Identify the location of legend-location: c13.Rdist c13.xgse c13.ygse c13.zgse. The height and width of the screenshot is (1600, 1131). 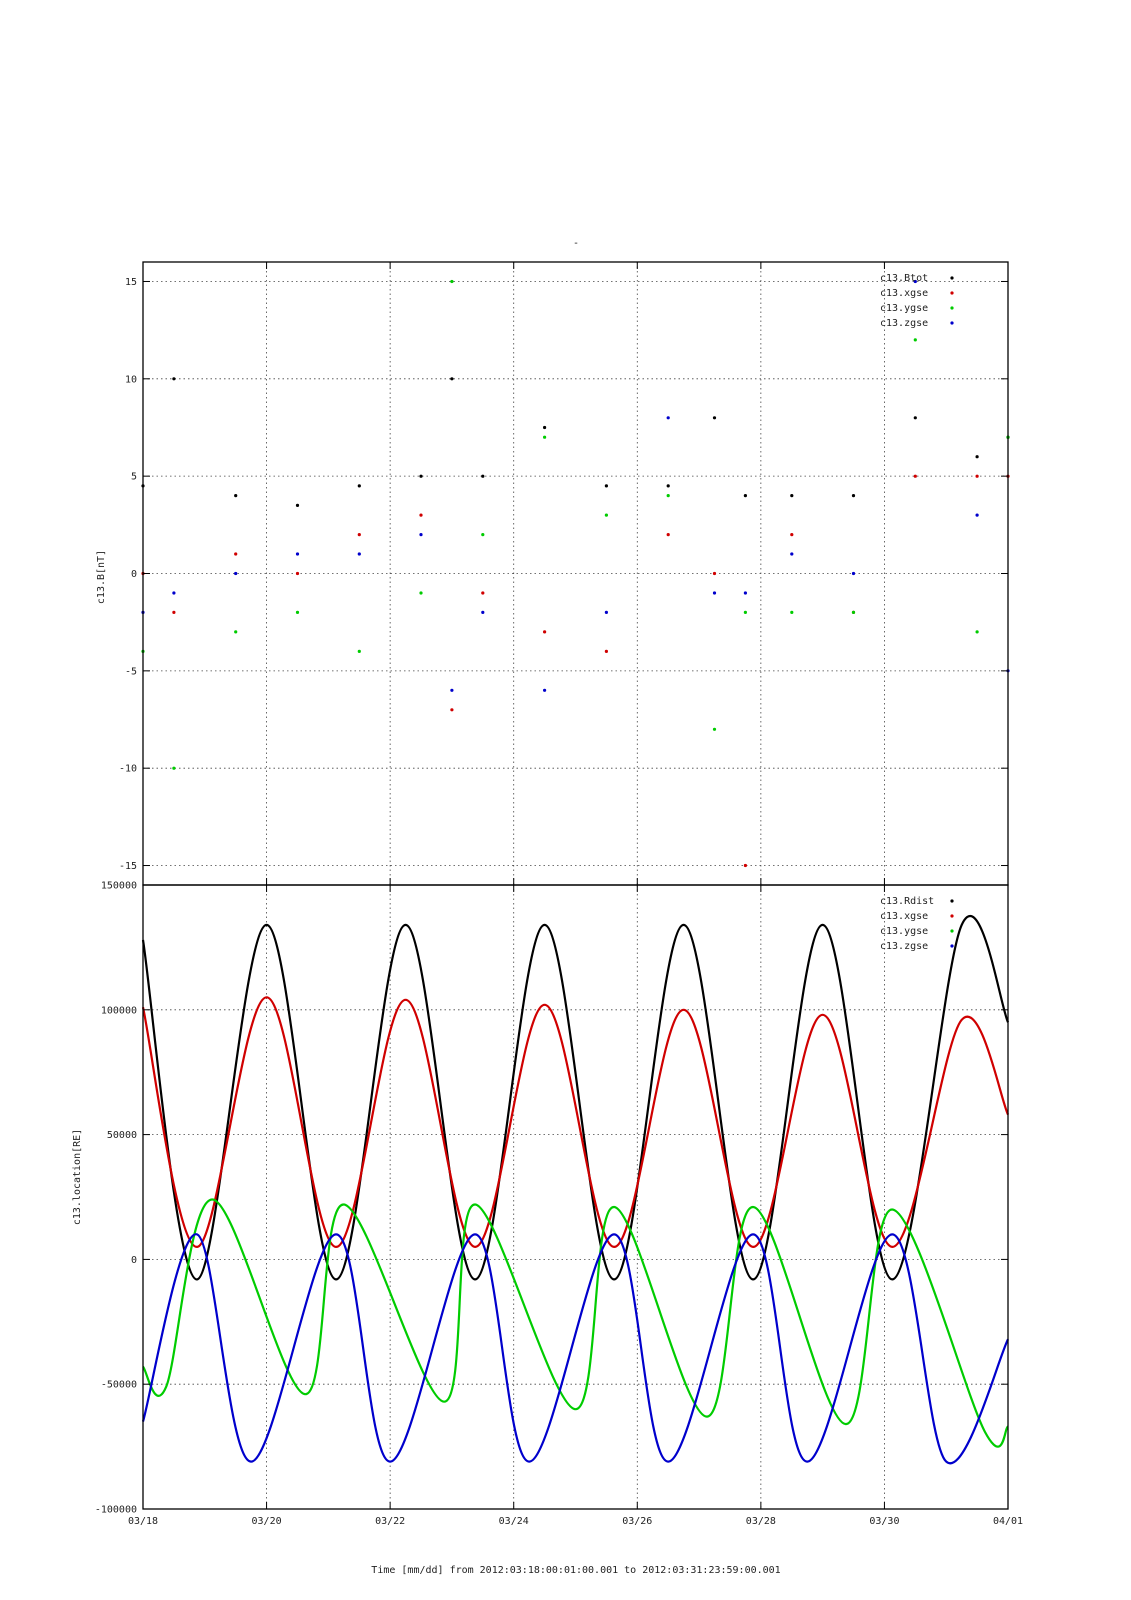
(917, 924).